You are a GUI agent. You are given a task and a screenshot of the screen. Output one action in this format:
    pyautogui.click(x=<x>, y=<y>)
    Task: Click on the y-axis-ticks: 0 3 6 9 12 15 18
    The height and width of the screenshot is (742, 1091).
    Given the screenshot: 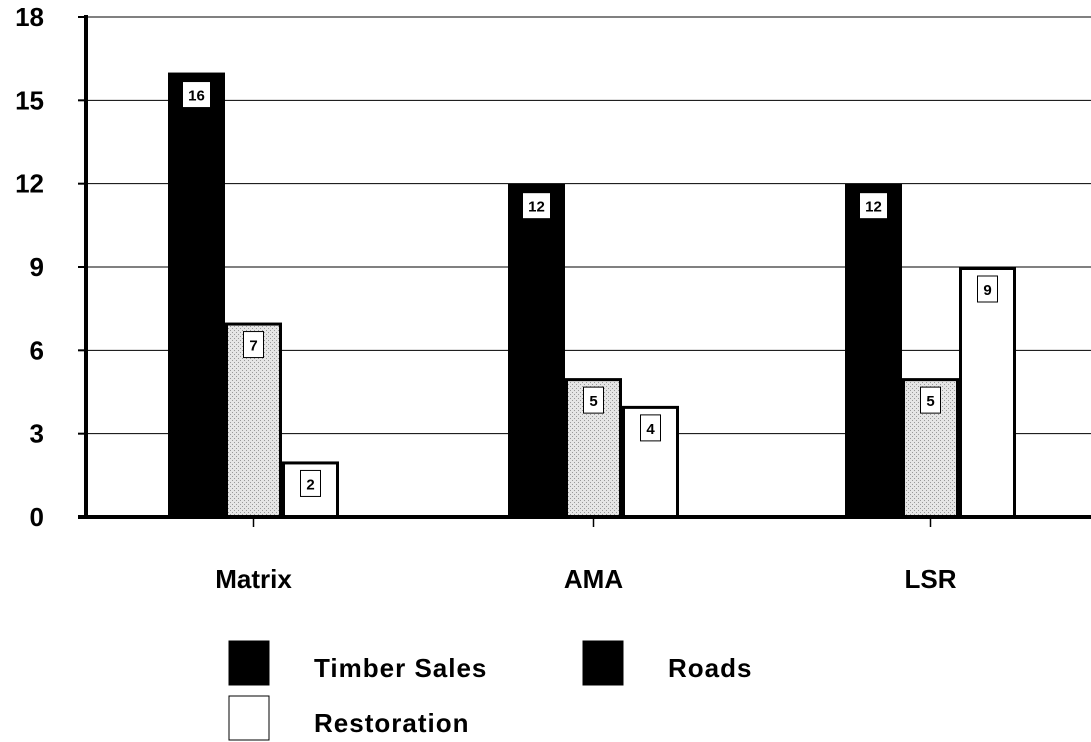 What is the action you would take?
    pyautogui.click(x=50, y=267)
    